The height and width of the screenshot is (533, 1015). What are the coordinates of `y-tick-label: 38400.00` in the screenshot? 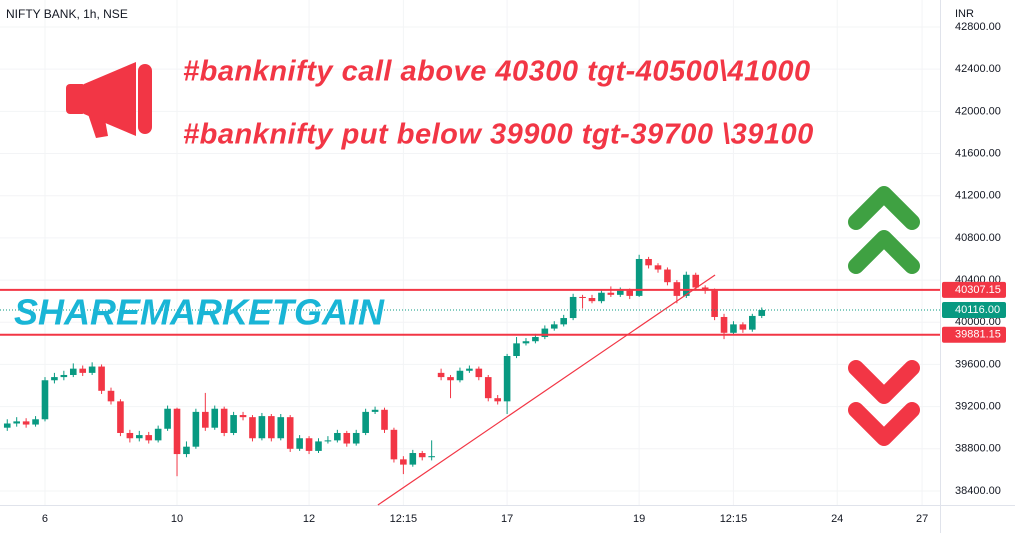 It's located at (978, 491).